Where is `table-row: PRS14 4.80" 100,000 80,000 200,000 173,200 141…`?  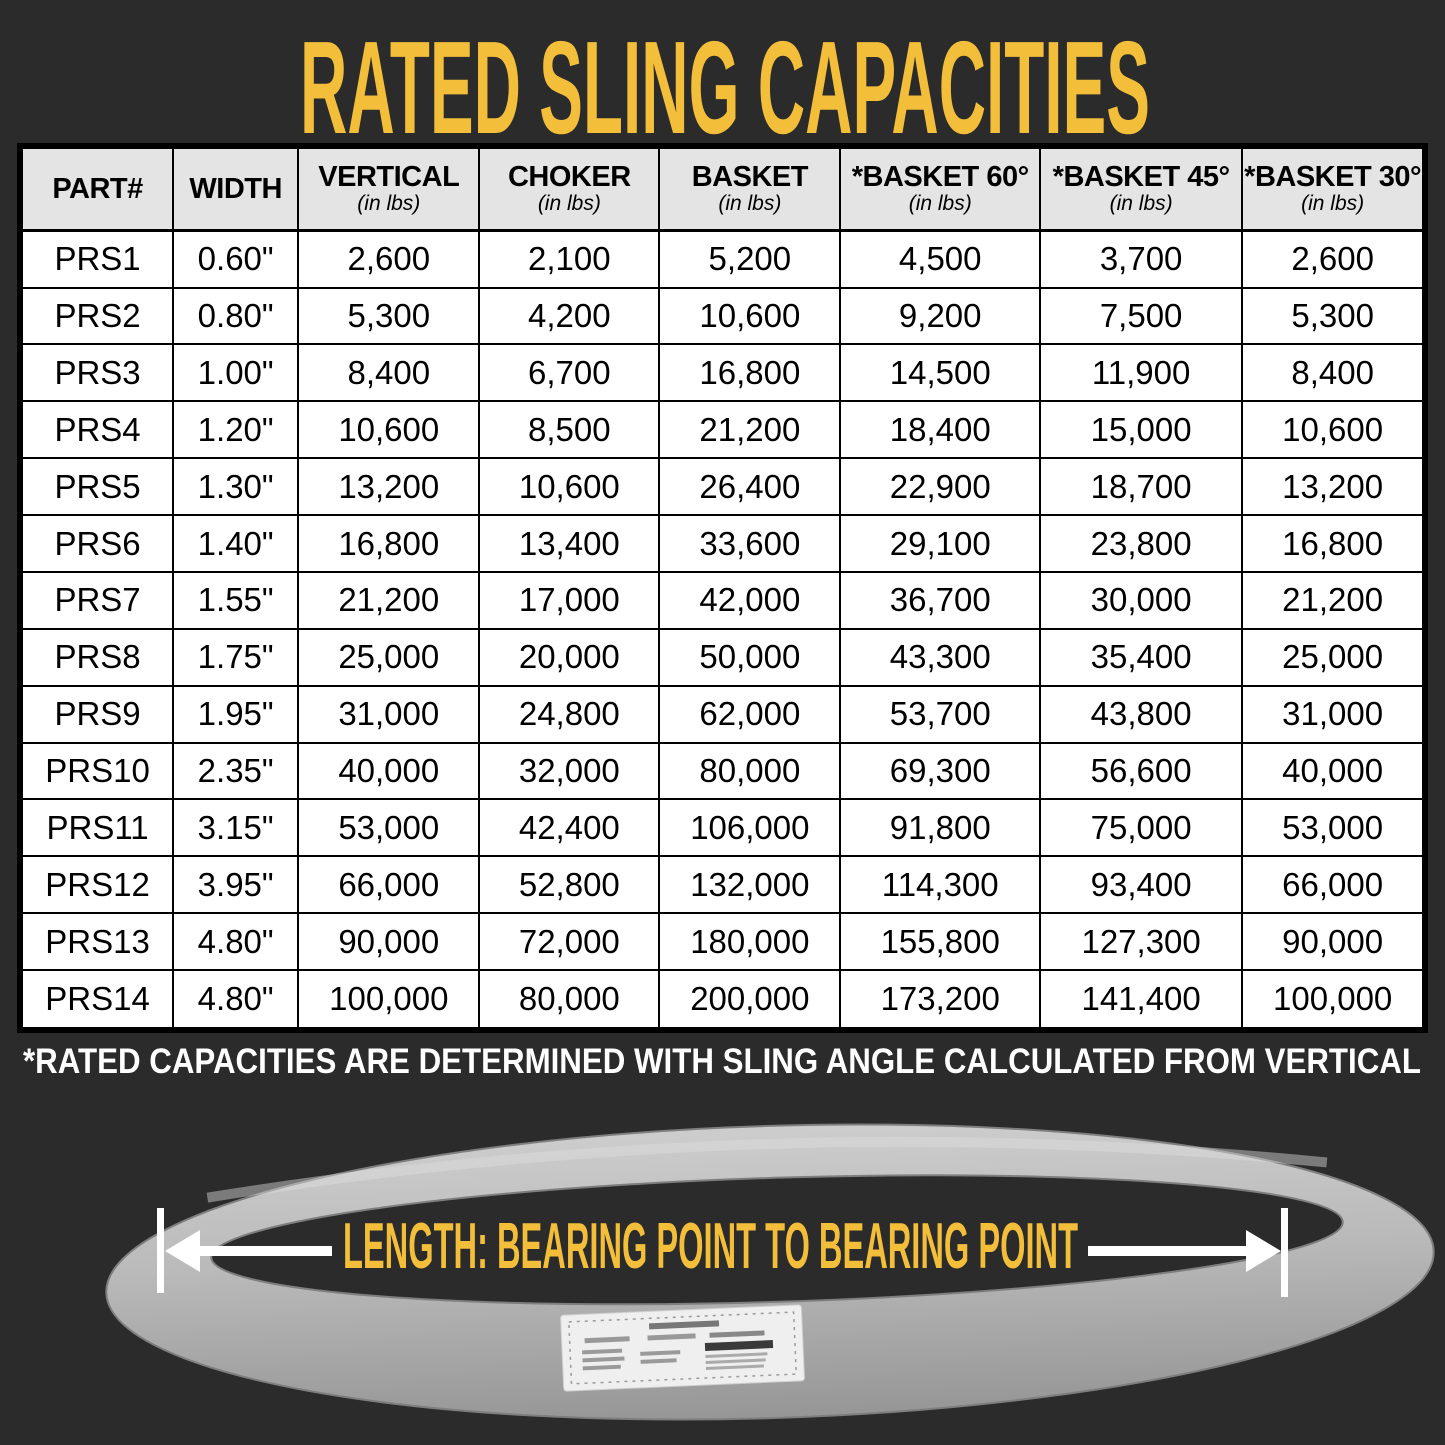
table-row: PRS14 4.80" 100,000 80,000 200,000 173,200 141… is located at coordinates (722, 1000).